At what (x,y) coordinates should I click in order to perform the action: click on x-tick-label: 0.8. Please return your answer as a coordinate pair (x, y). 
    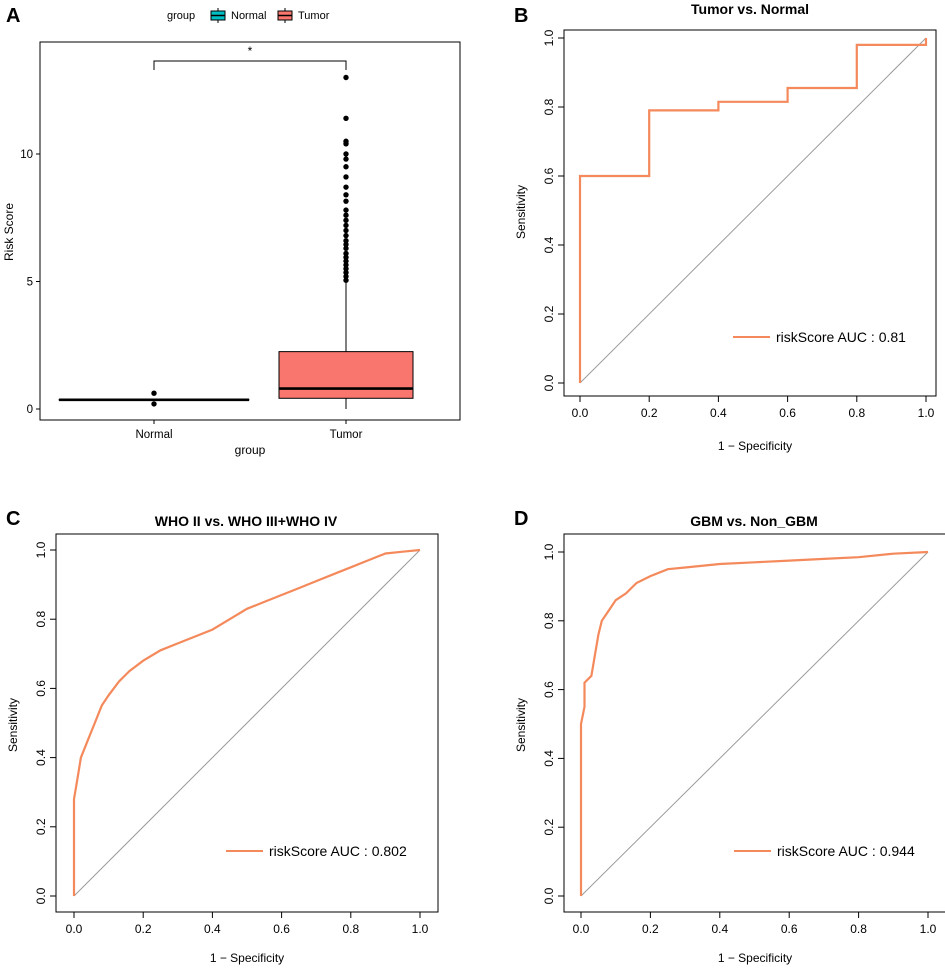
    Looking at the image, I should click on (858, 929).